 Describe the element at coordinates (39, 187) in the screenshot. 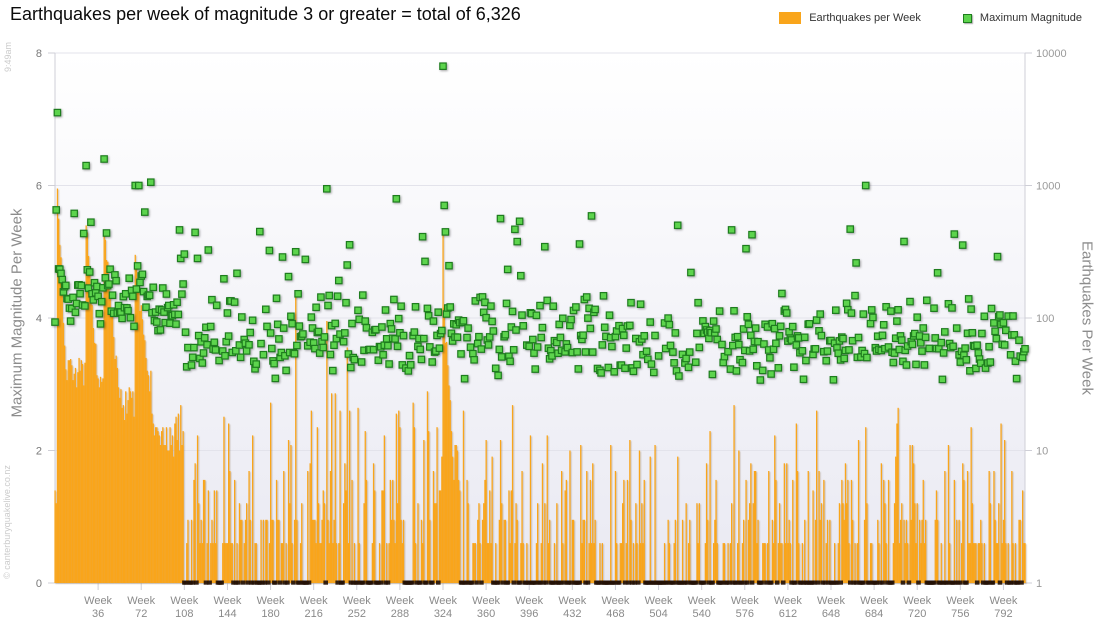

I see `svg-text: 6` at that location.